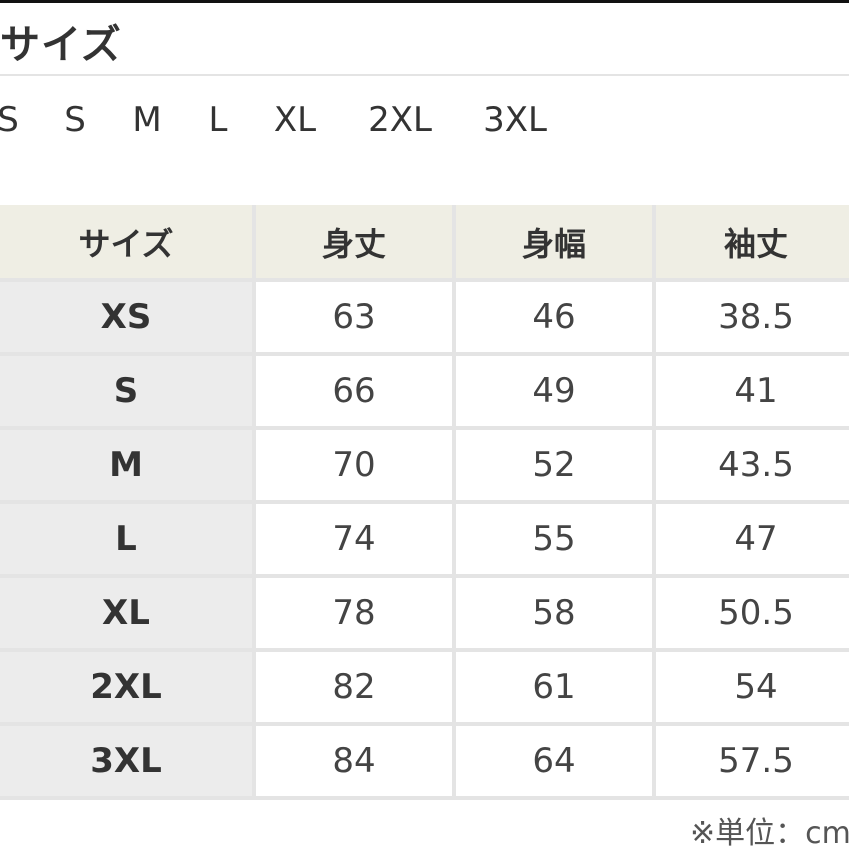 This screenshot has width=849, height=852. Describe the element at coordinates (554, 539) in the screenshot. I see `table-cell: 55` at that location.